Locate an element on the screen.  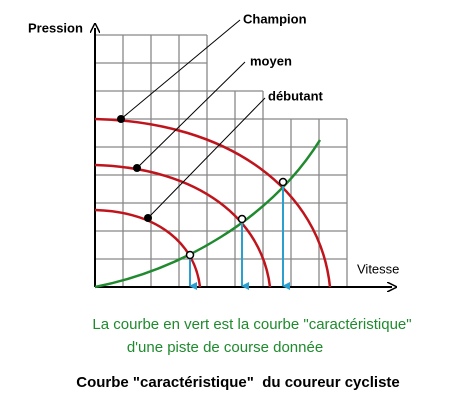
caption: d'une piste de course donnée is located at coordinates (225, 347).